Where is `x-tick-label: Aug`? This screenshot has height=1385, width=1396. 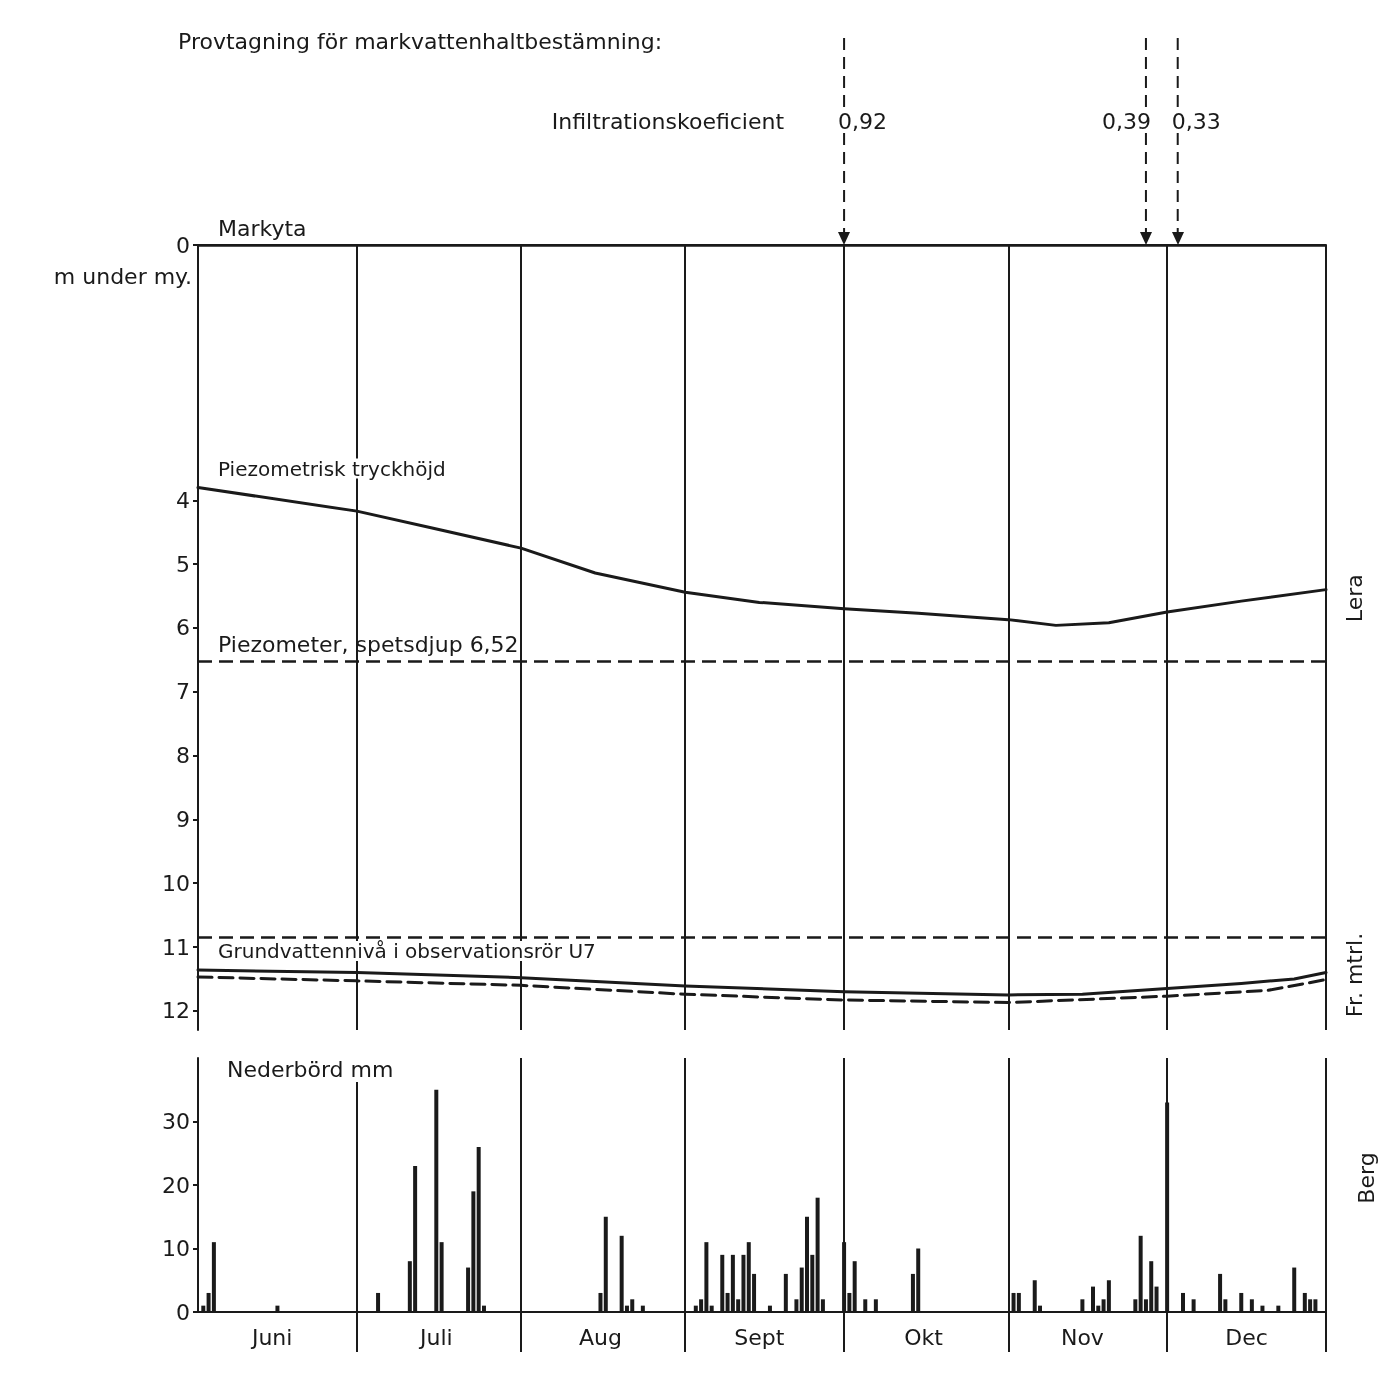 x-tick-label: Aug is located at coordinates (600, 1337).